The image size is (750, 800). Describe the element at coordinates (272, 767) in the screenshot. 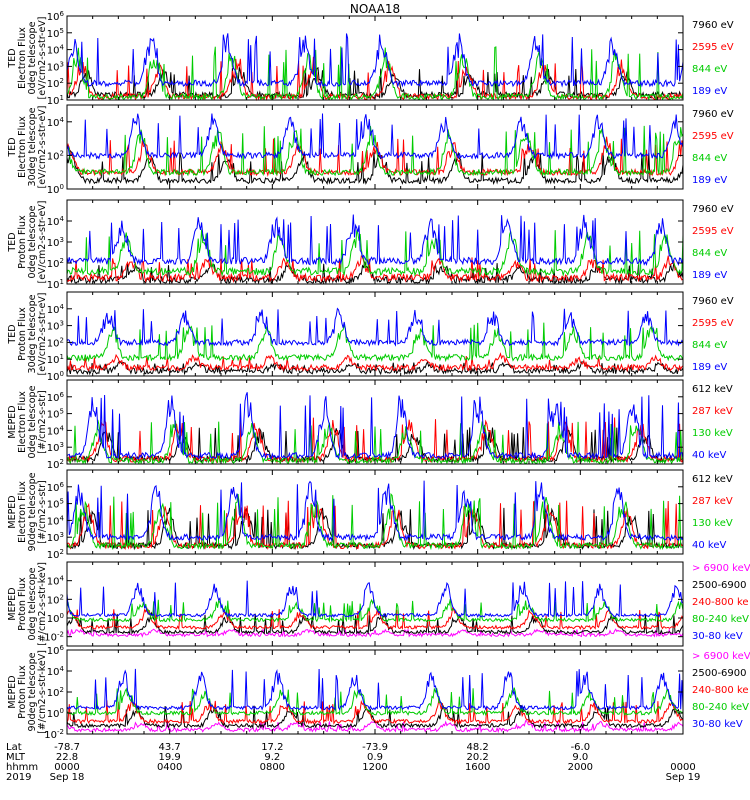

I see `x-tick-label: 0800` at that location.